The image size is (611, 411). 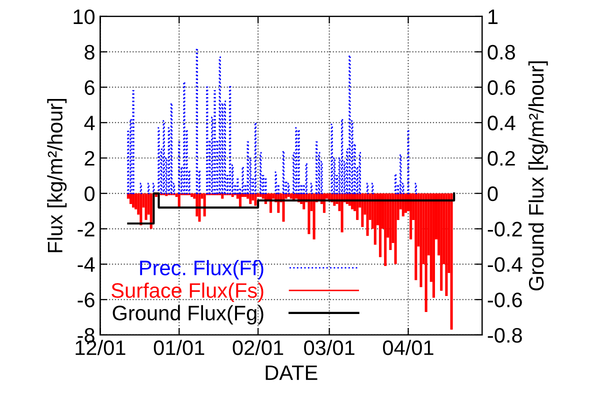 What do you see at coordinates (86, 229) in the screenshot?
I see `y-tick-label: -2` at bounding box center [86, 229].